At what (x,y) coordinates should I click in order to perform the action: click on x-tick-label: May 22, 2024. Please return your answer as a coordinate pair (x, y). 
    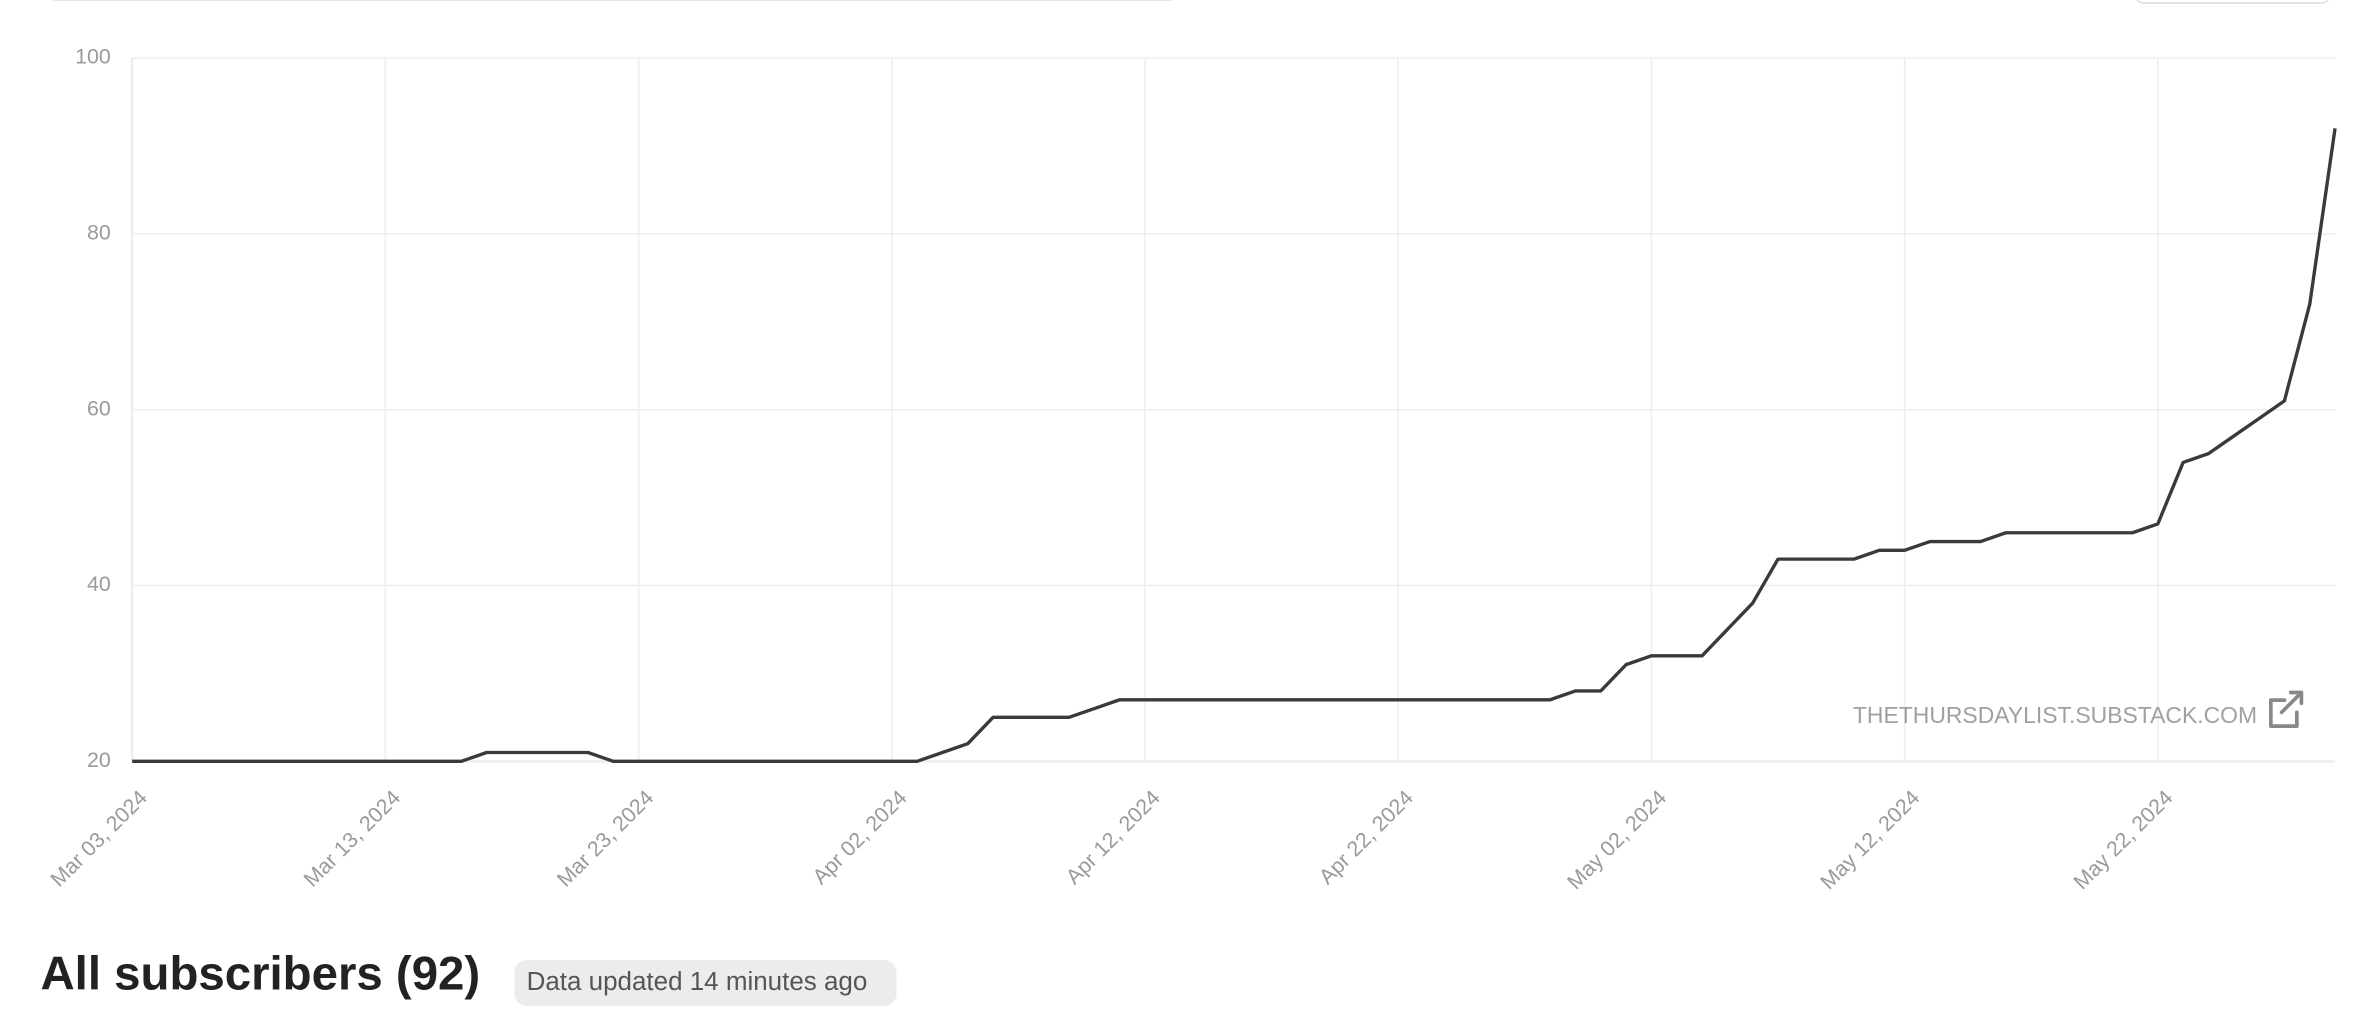
    Looking at the image, I should click on (2123, 839).